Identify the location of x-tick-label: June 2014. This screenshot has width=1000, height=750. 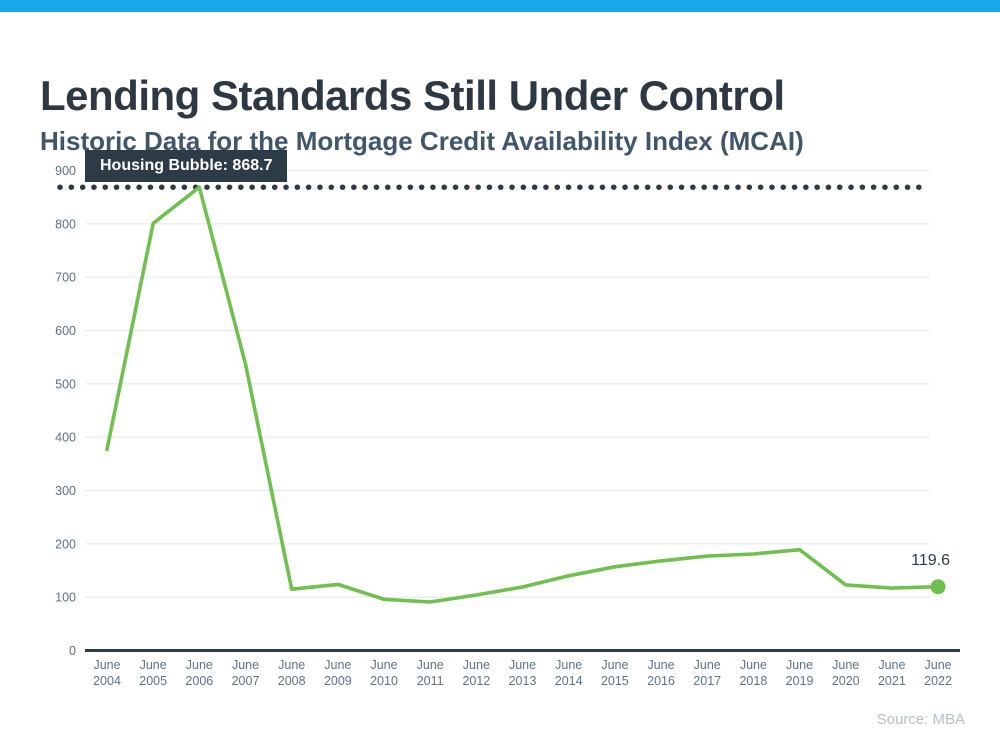
(569, 673).